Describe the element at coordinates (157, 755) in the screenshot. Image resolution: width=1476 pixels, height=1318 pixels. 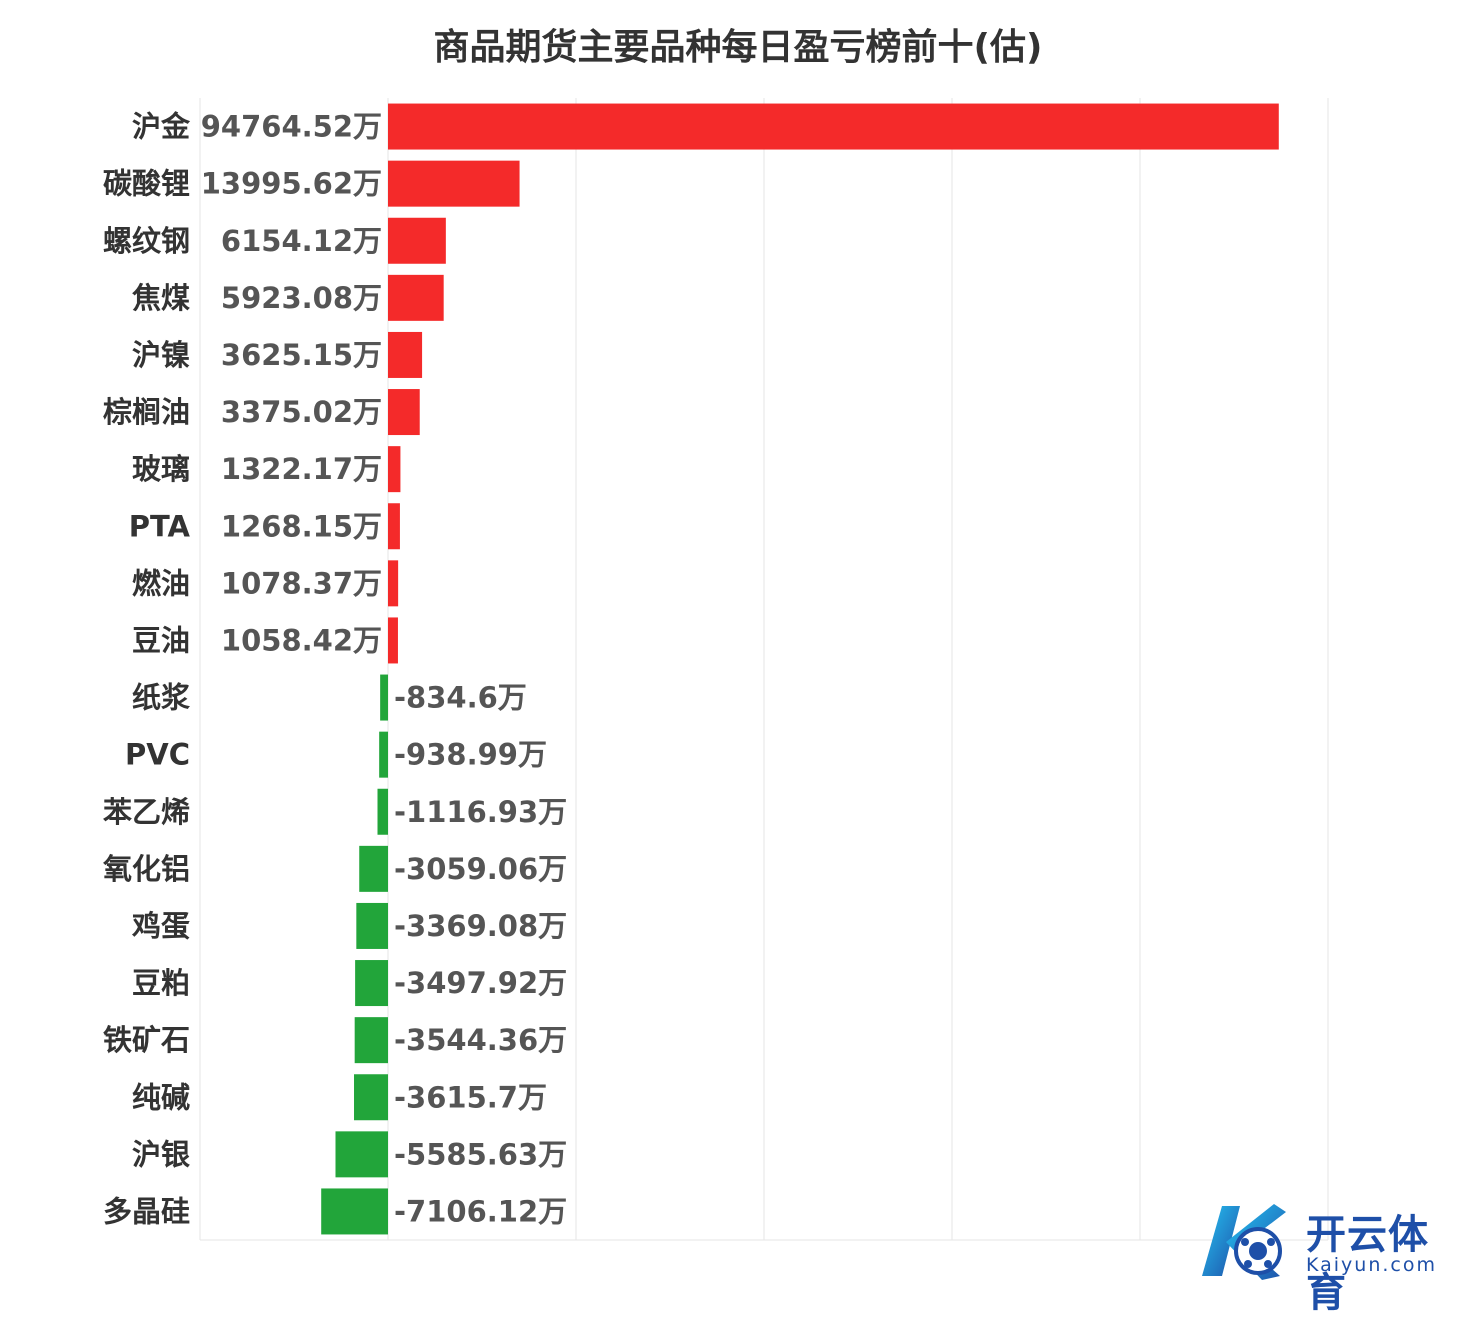
I see `category-label: PVC` at that location.